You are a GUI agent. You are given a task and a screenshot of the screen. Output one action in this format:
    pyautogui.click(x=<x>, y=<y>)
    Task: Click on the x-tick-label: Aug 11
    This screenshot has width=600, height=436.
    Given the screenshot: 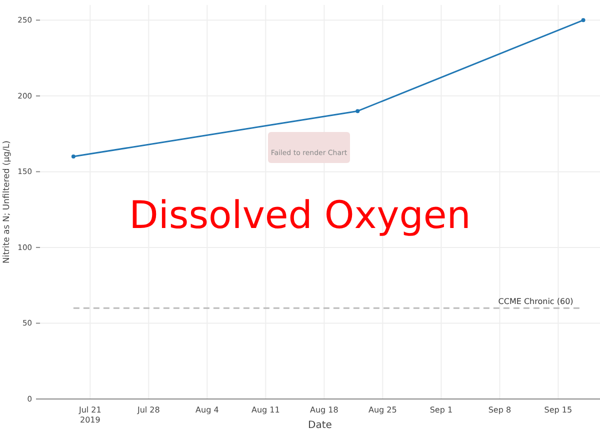 What is the action you would take?
    pyautogui.click(x=266, y=410)
    